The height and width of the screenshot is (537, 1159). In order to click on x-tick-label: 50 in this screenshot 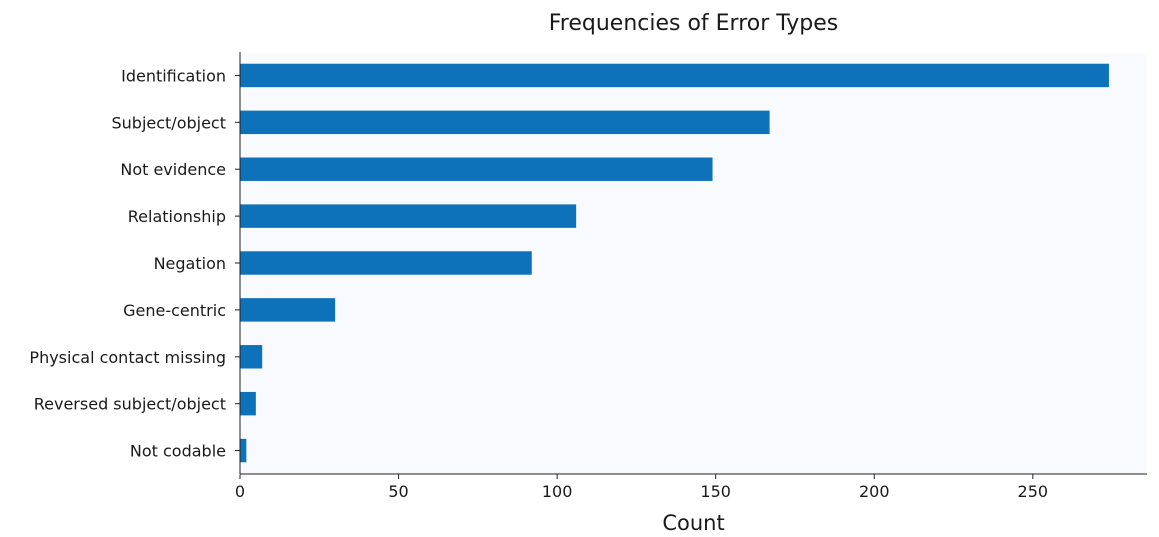, I will do `click(398, 491)`.